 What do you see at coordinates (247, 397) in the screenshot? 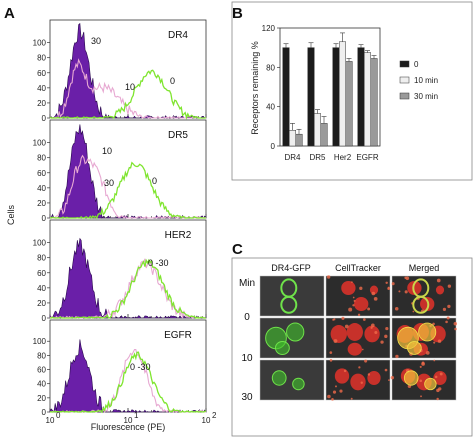
I see `row-label-30: 30` at bounding box center [247, 397].